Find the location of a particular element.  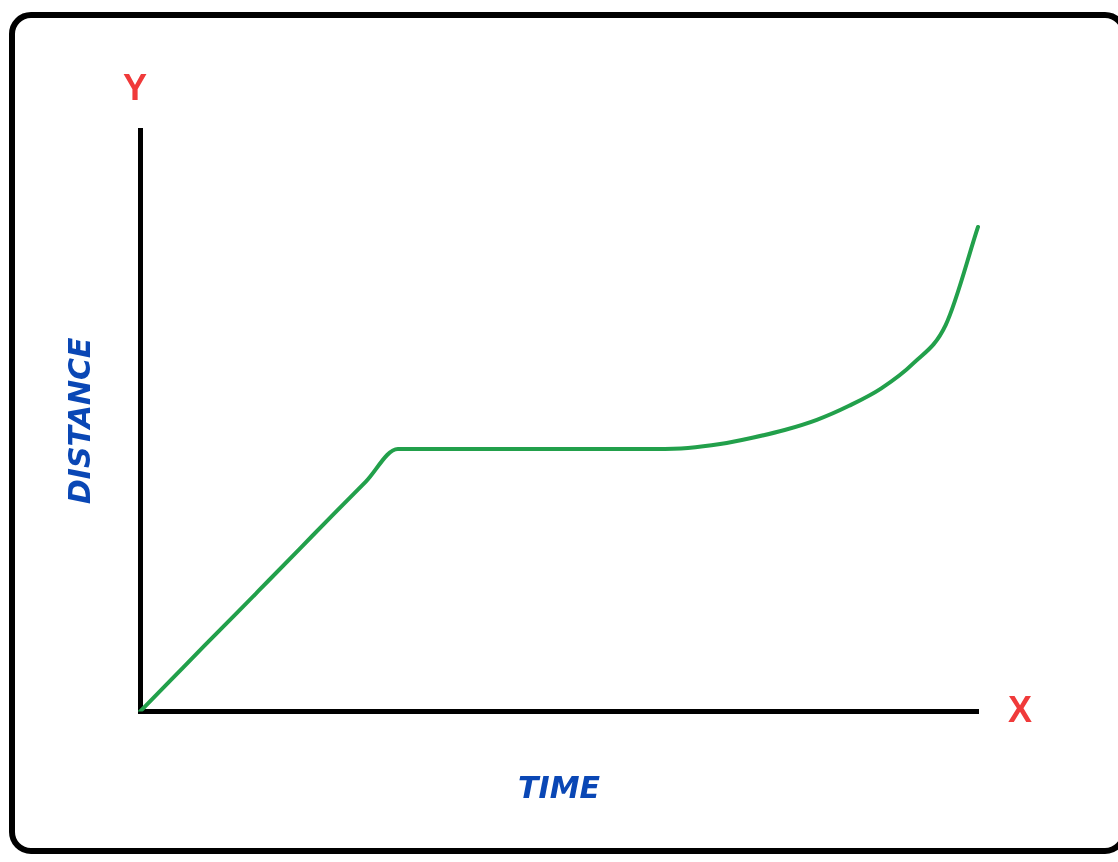

text: Y is located at coordinates (135, 88).